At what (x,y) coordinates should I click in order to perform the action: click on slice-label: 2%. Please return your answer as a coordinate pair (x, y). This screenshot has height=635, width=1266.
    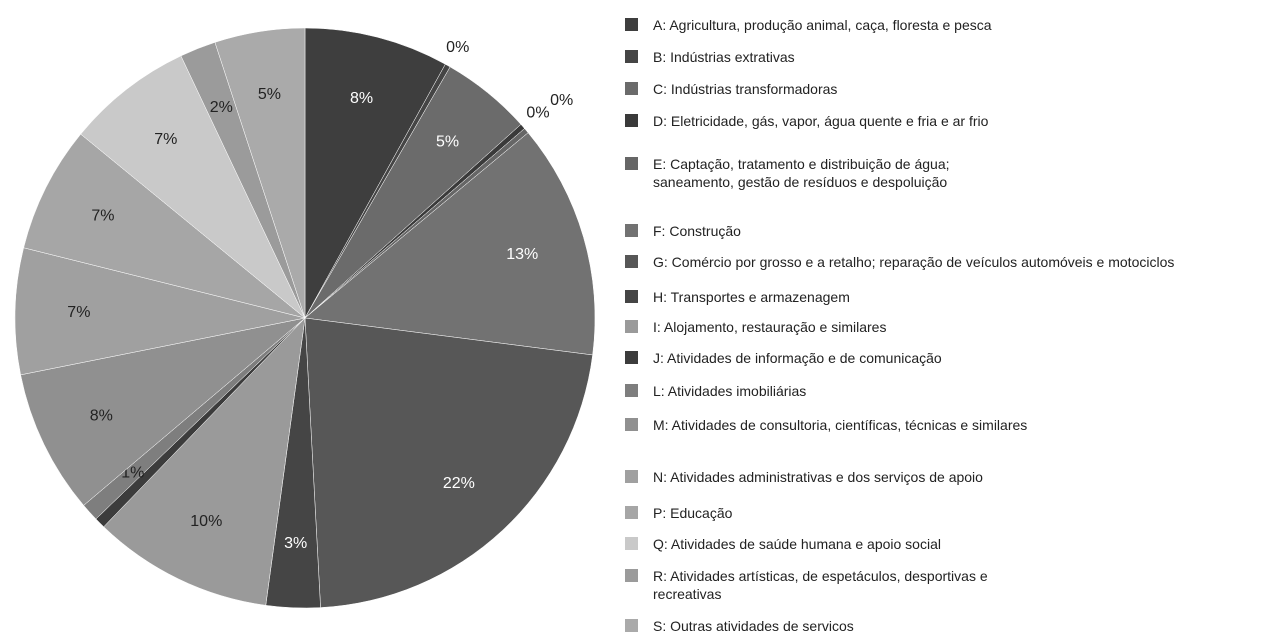
    Looking at the image, I should click on (221, 107).